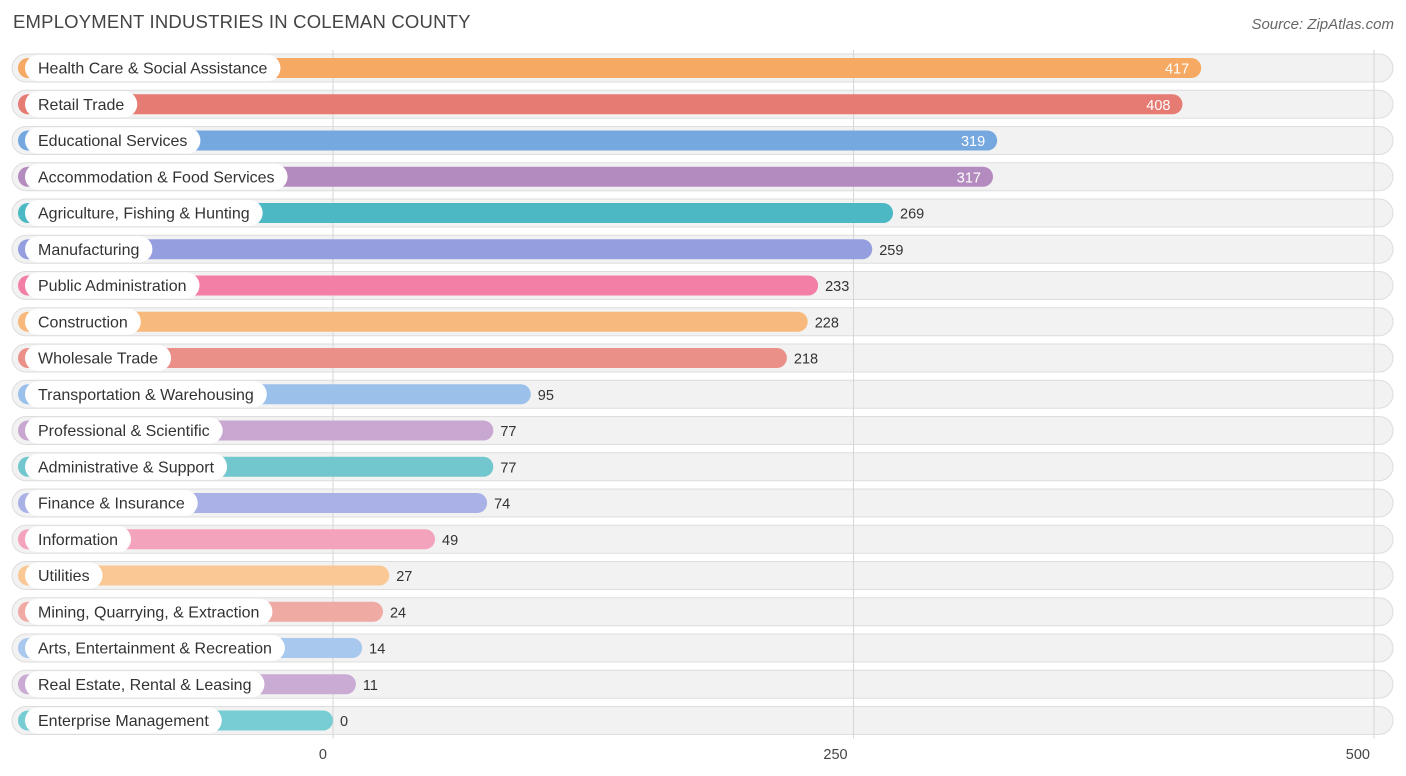 The image size is (1406, 776). What do you see at coordinates (827, 323) in the screenshot?
I see `value-label: 228` at bounding box center [827, 323].